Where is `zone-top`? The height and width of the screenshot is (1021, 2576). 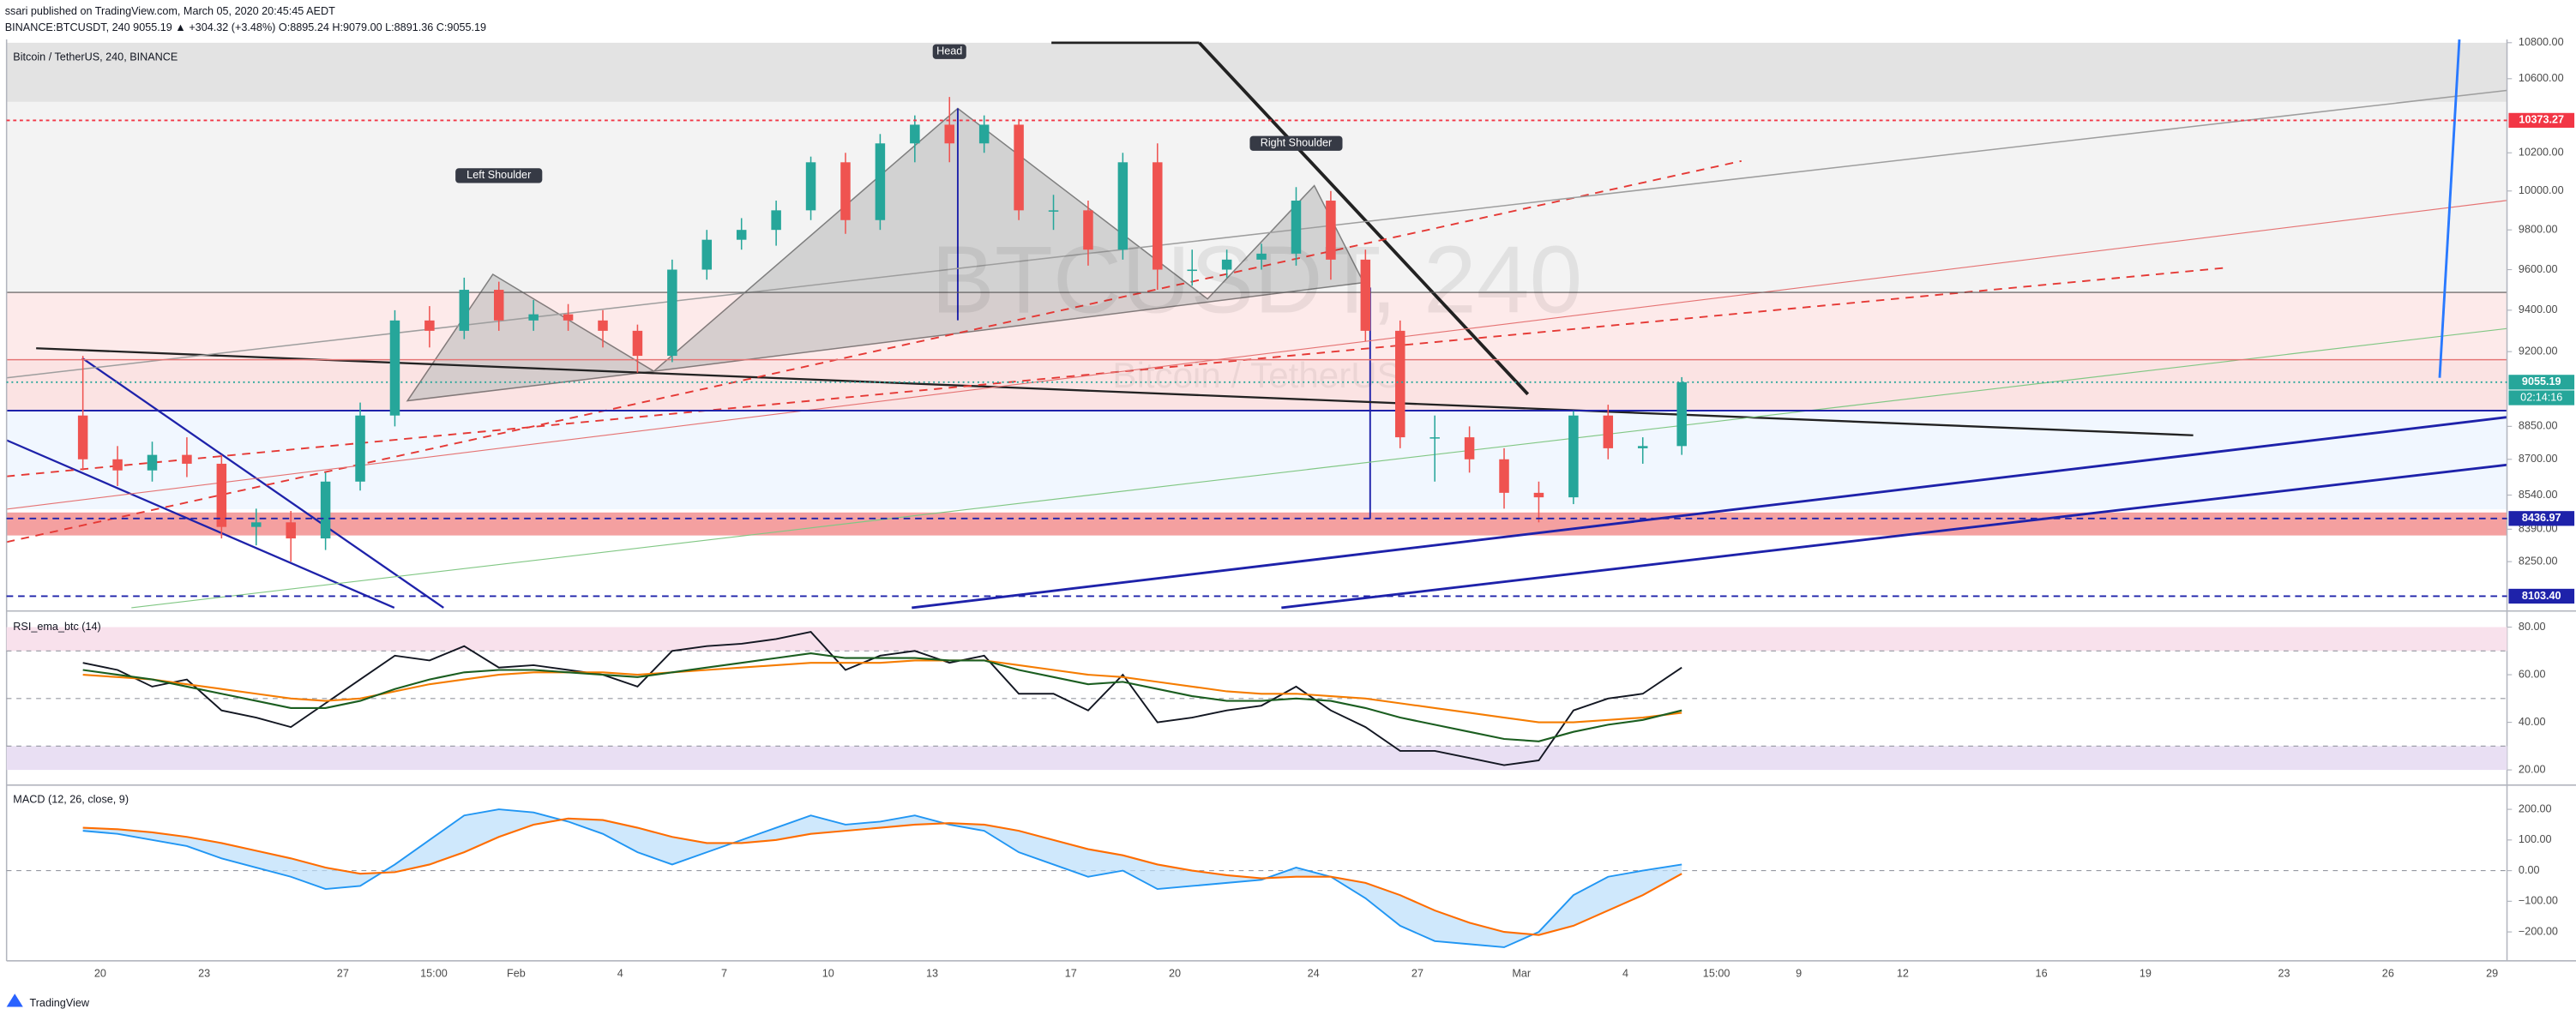
zone-top is located at coordinates (1256, 72).